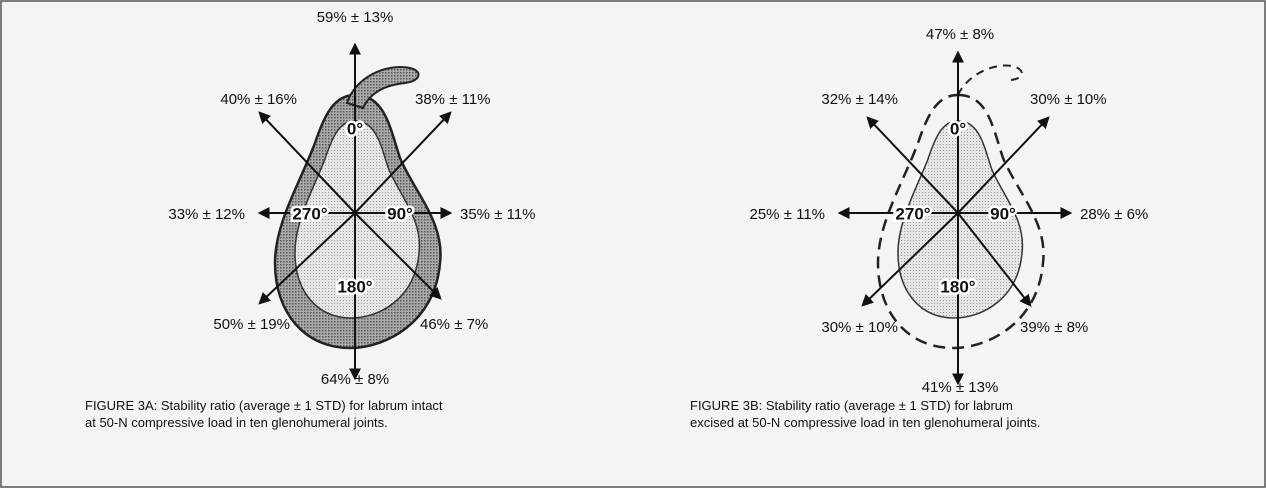 The height and width of the screenshot is (488, 1266). I want to click on stability-label: 50% ± 19%, so click(251, 324).